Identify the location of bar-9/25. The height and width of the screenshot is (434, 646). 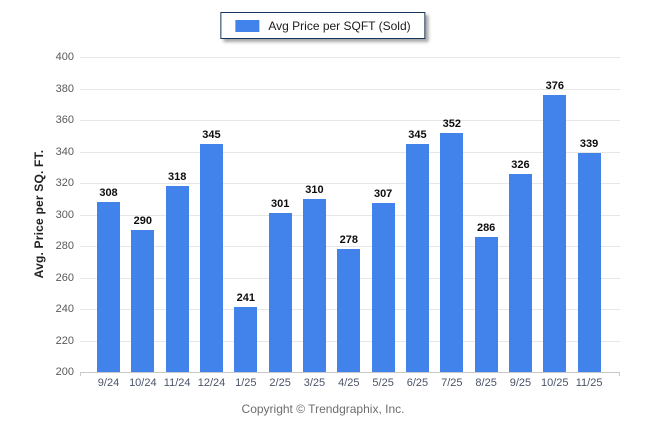
(520, 272).